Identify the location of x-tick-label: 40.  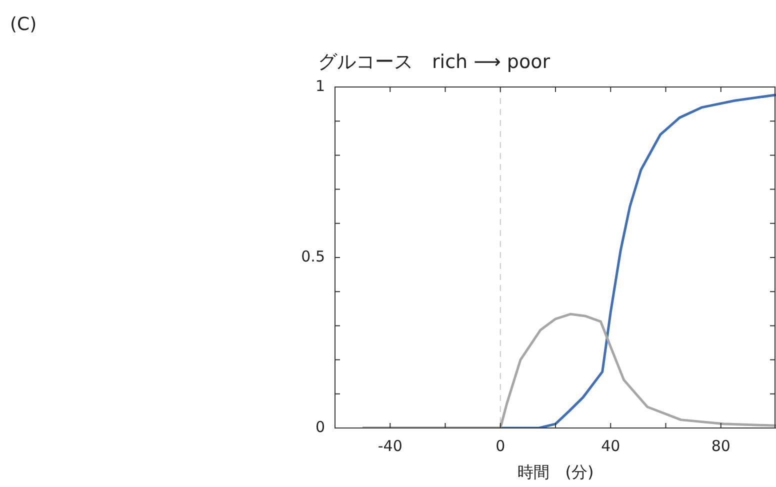
(610, 445).